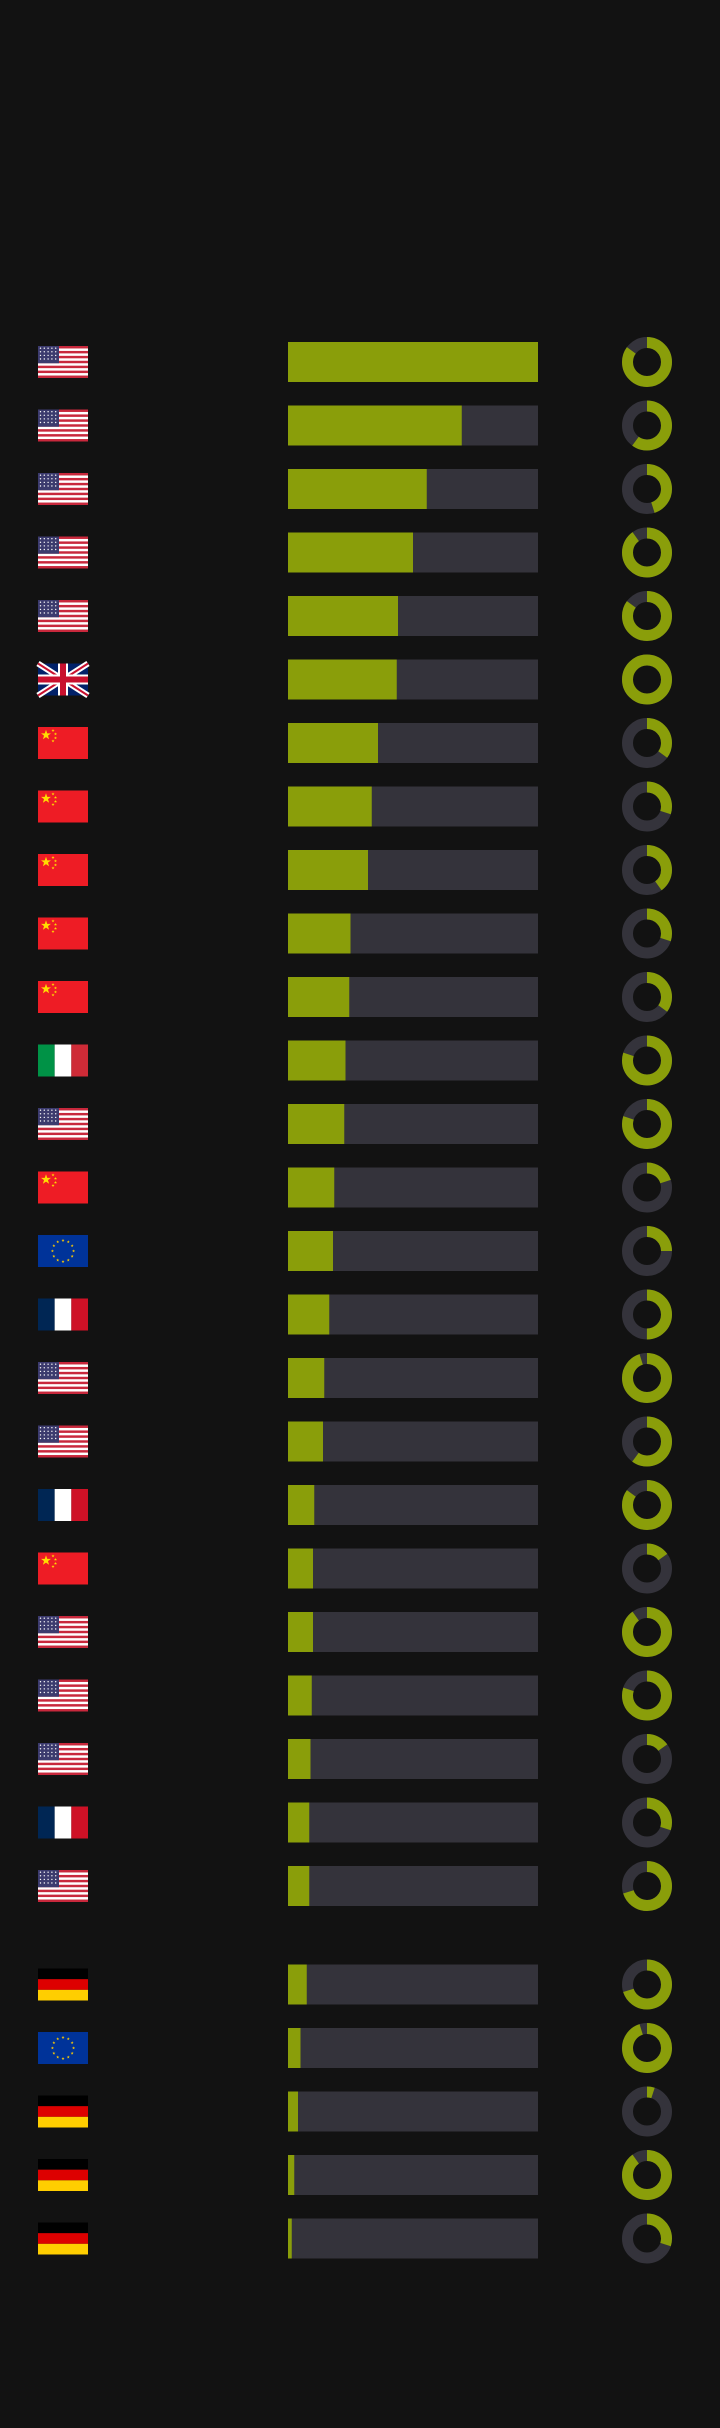  What do you see at coordinates (63, 679) in the screenshot?
I see `flag-uk-icon` at bounding box center [63, 679].